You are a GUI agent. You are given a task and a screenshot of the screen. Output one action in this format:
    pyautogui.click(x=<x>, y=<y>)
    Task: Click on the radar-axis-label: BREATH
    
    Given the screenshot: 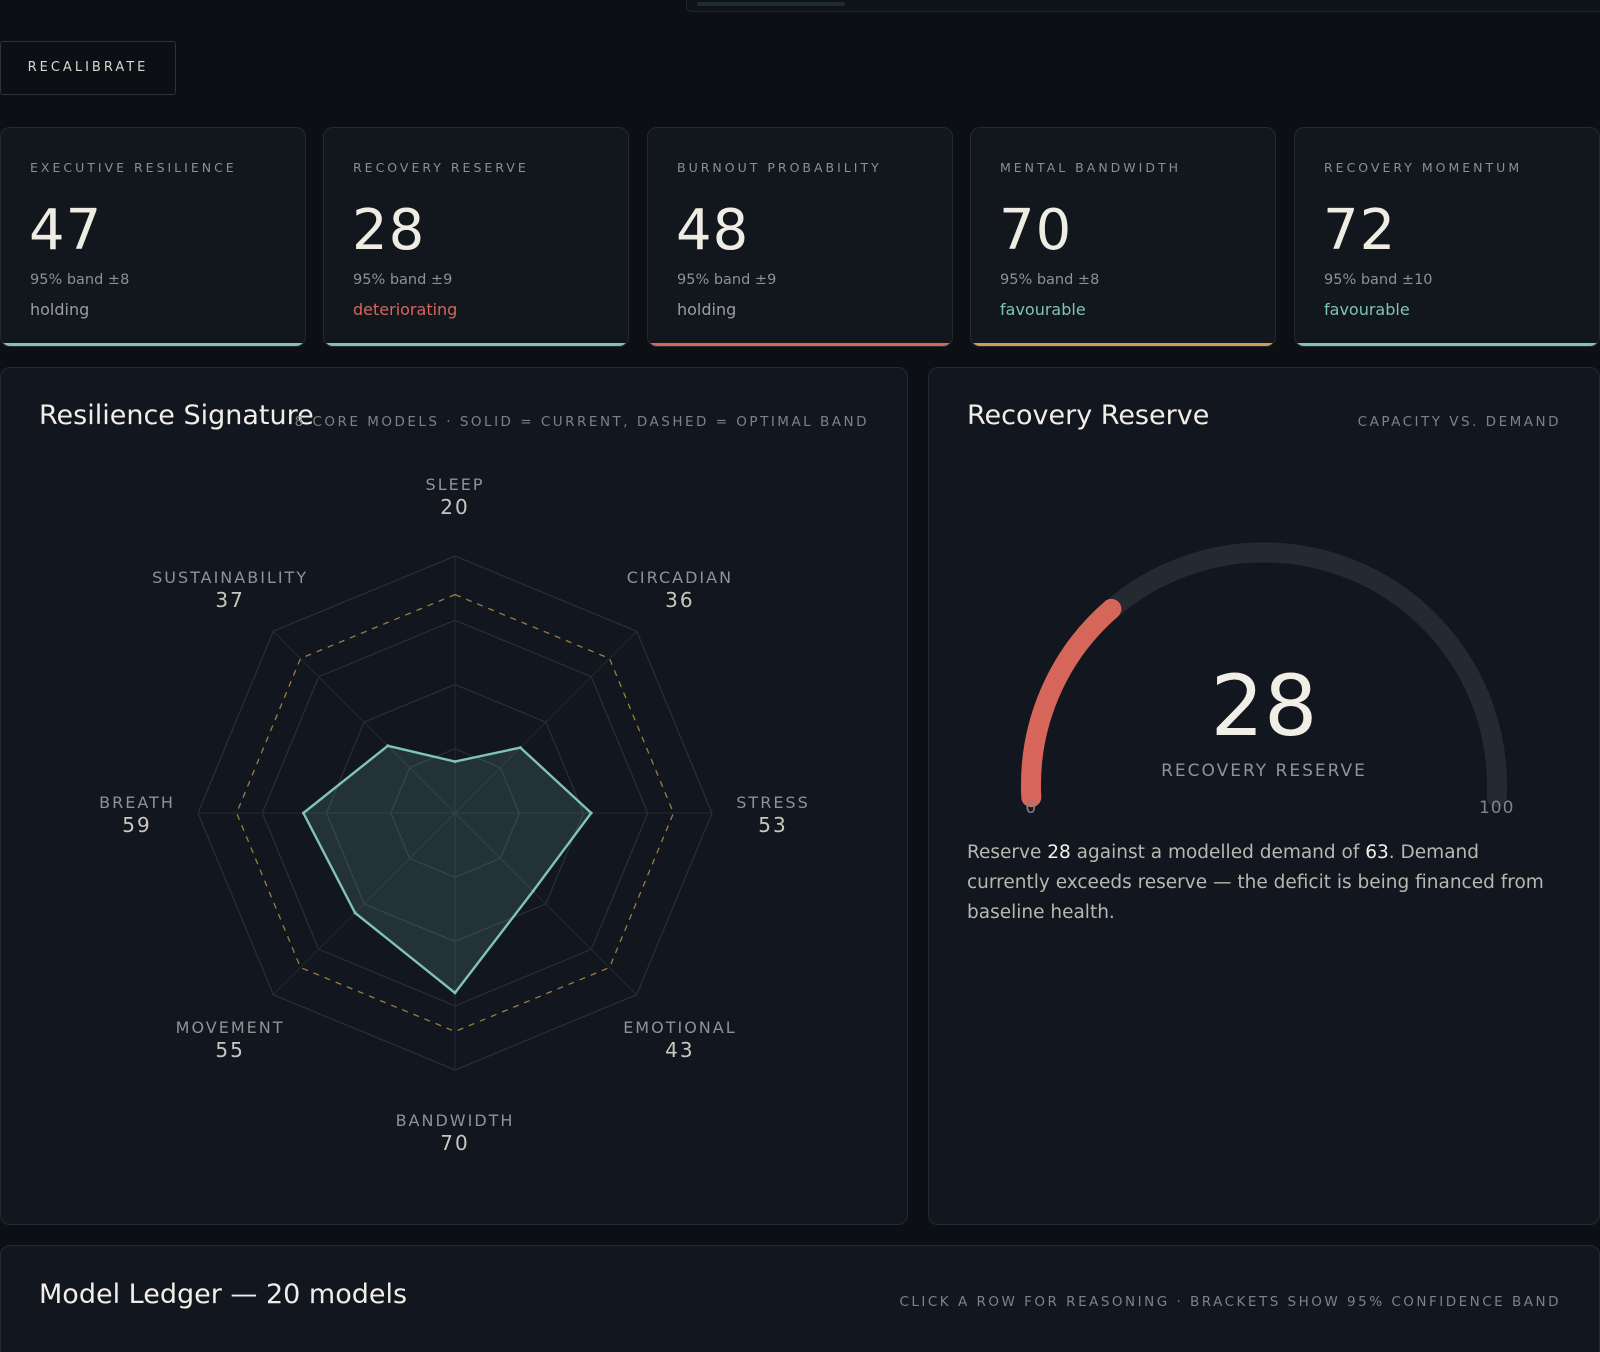 What is the action you would take?
    pyautogui.click(x=137, y=802)
    